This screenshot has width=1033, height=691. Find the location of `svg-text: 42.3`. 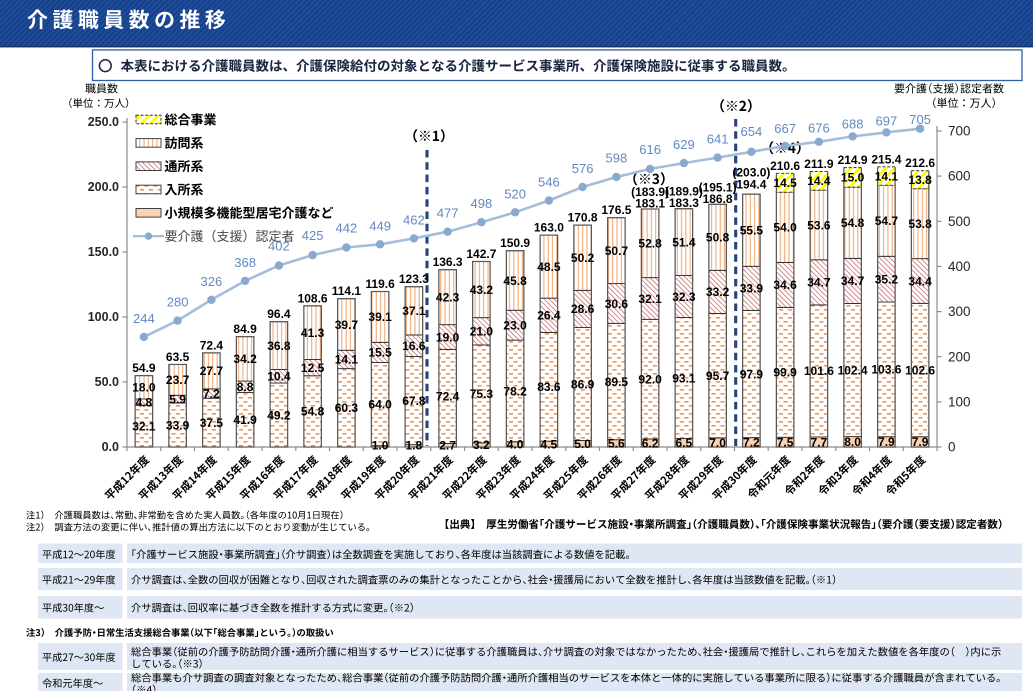

svg-text: 42.3 is located at coordinates (448, 298).